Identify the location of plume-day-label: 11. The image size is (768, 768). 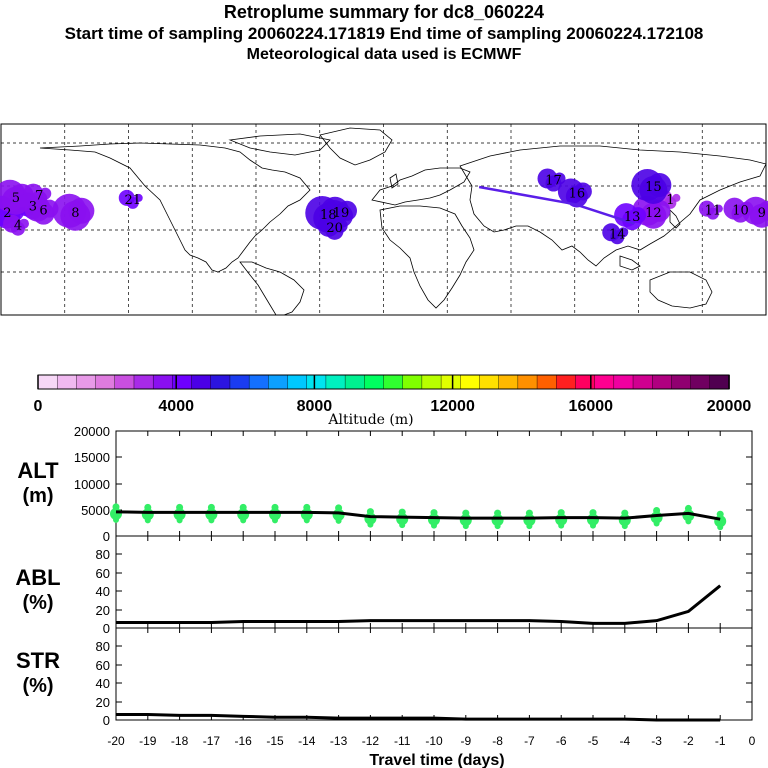
(713, 211).